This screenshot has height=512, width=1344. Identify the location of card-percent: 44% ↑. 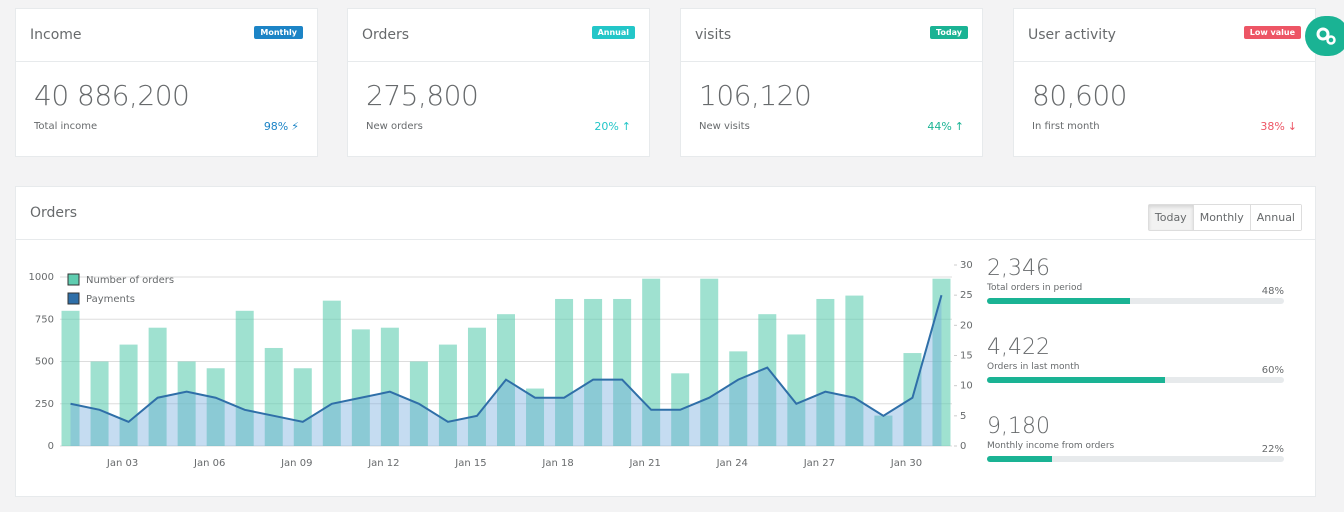
(945, 126).